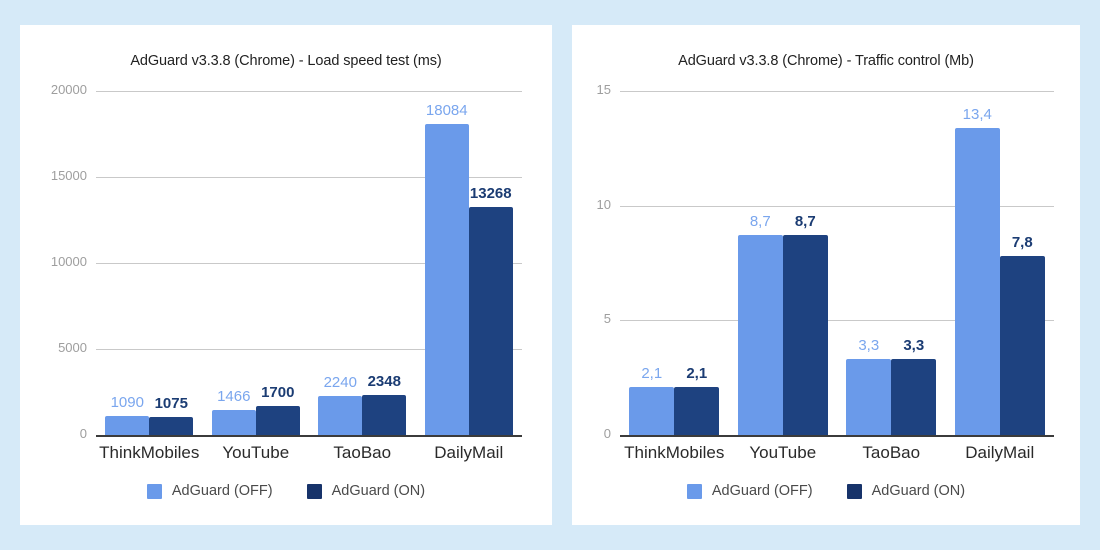 The image size is (1100, 550). Describe the element at coordinates (914, 386) in the screenshot. I see `bar-on: 3,3` at that location.